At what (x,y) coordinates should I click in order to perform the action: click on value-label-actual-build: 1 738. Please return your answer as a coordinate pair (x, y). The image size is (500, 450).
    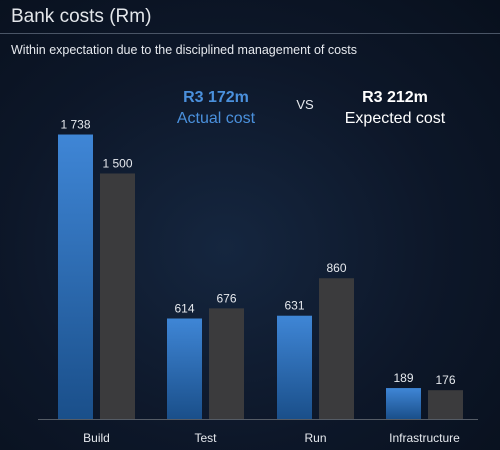
    Looking at the image, I should click on (75, 125).